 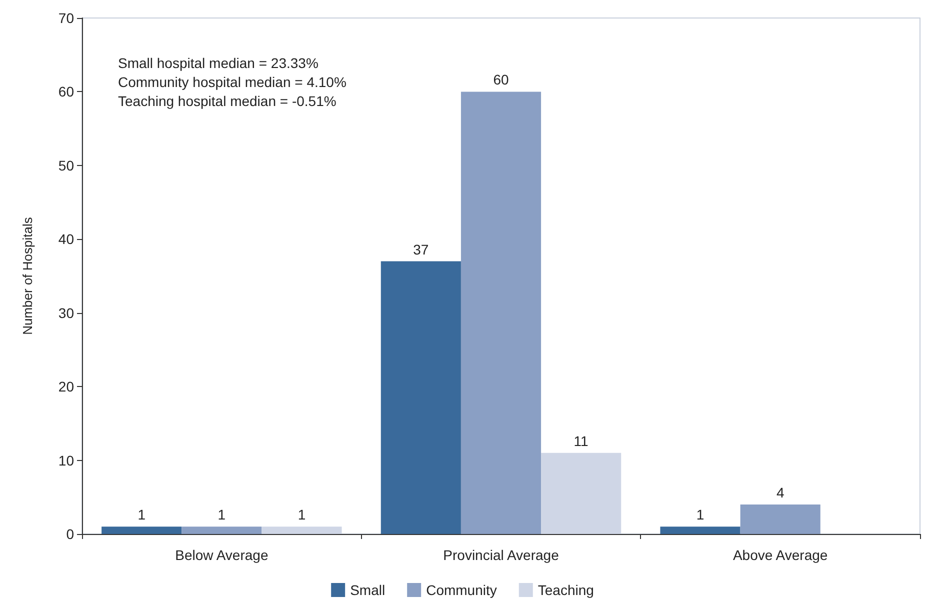 I want to click on legend-label: Teaching, so click(x=566, y=590).